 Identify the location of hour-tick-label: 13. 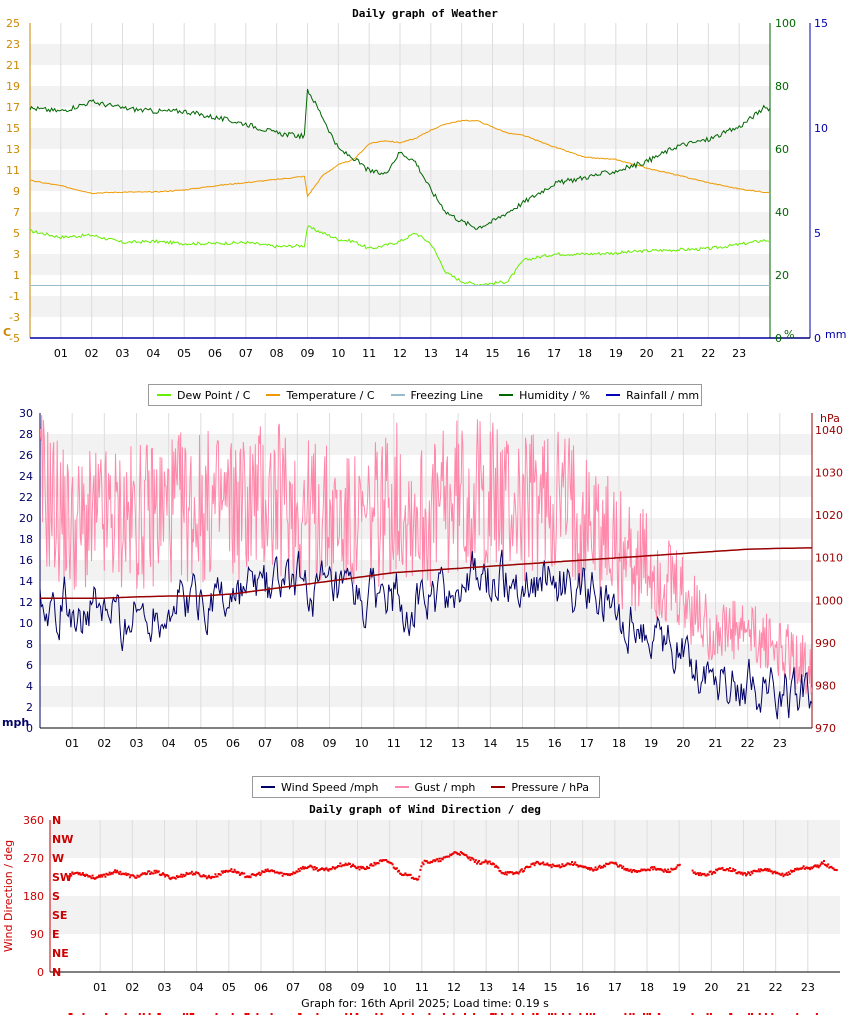
(431, 353).